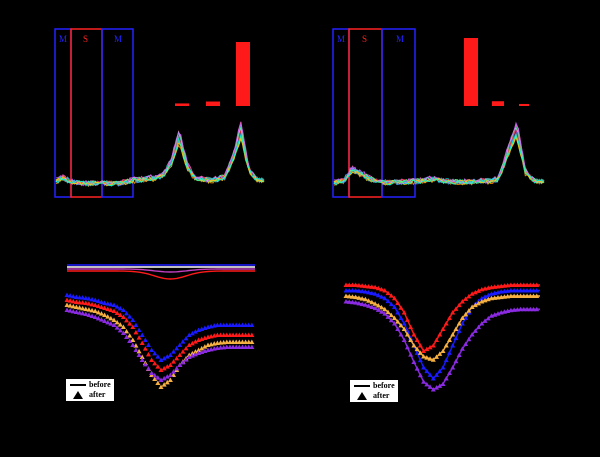 The height and width of the screenshot is (457, 600). Describe the element at coordinates (400, 39) in the screenshot. I see `region-label-m-right: M` at that location.